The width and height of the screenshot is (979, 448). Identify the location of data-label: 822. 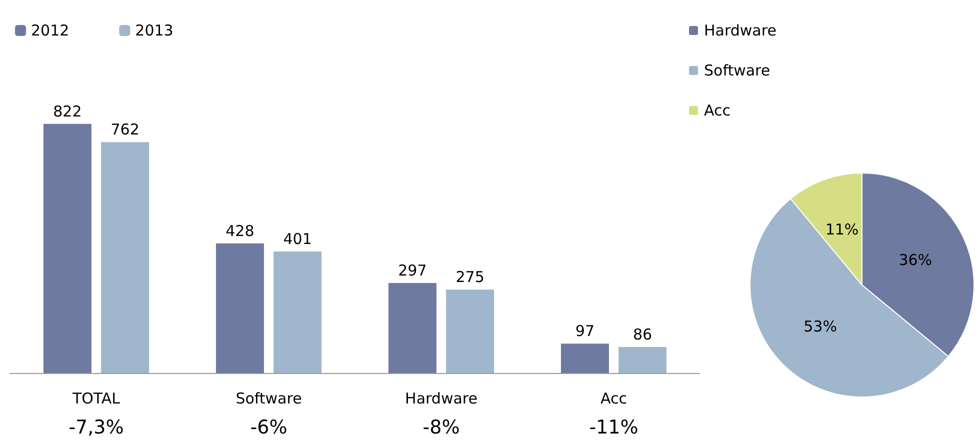
(67, 111).